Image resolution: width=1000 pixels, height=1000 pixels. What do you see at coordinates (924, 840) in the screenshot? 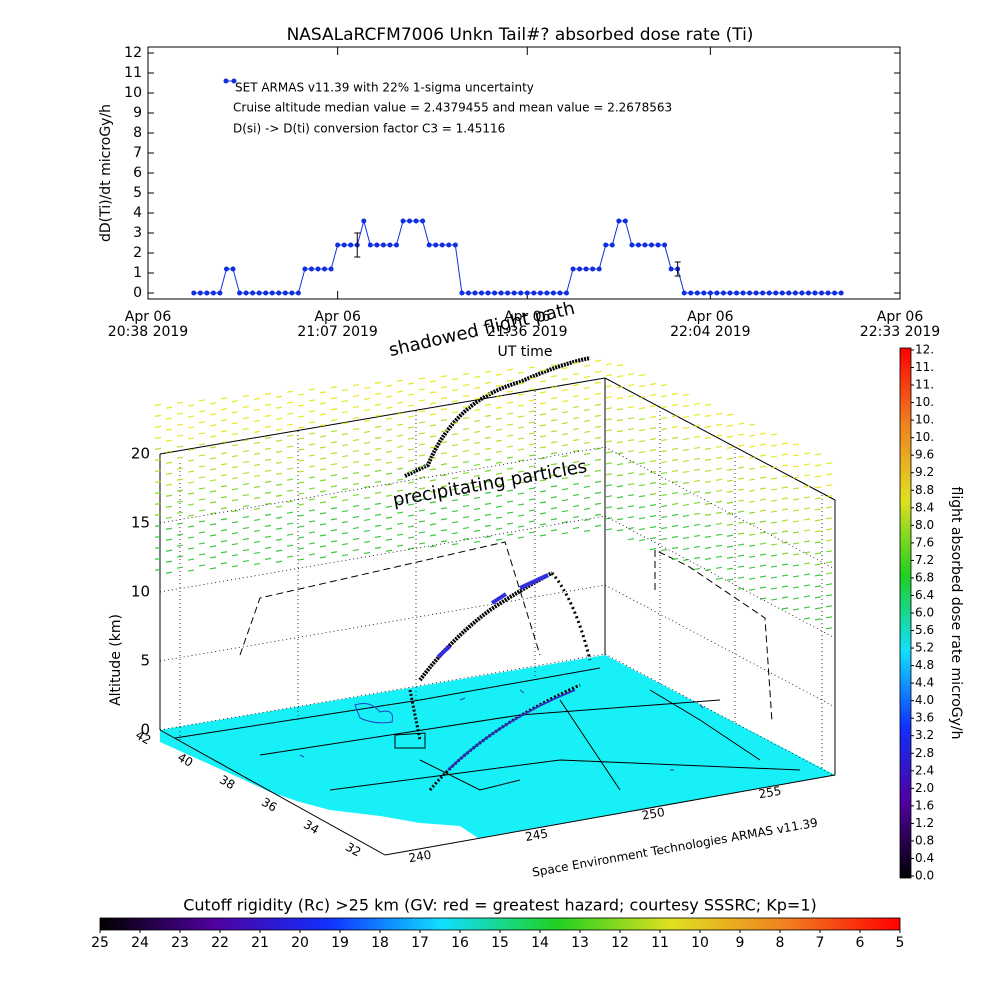
I see `colorbar-tick-label: 0.8` at bounding box center [924, 840].